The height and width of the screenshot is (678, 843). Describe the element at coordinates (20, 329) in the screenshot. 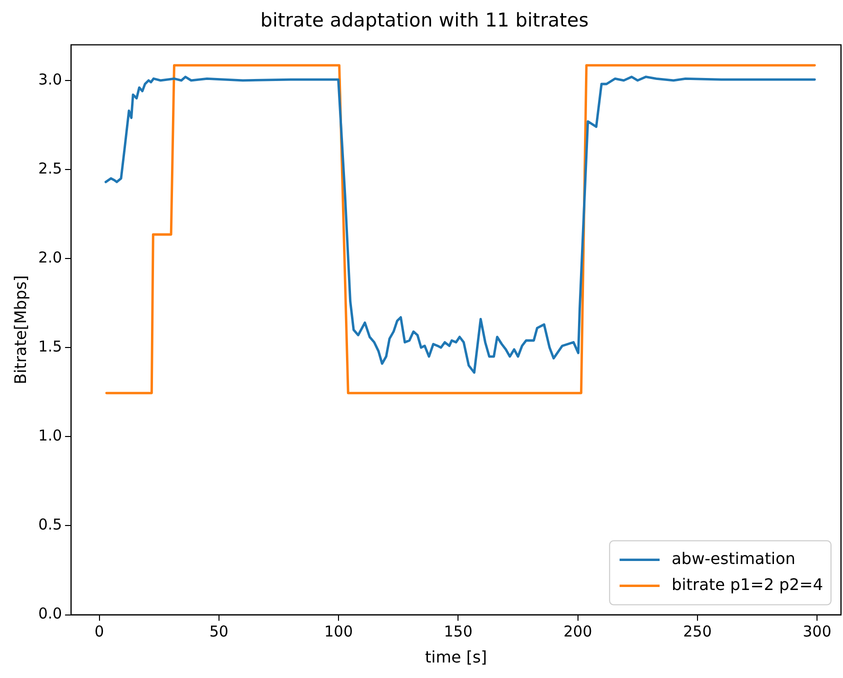

I see `y-axis-title: Bitrate[Mbps]` at that location.